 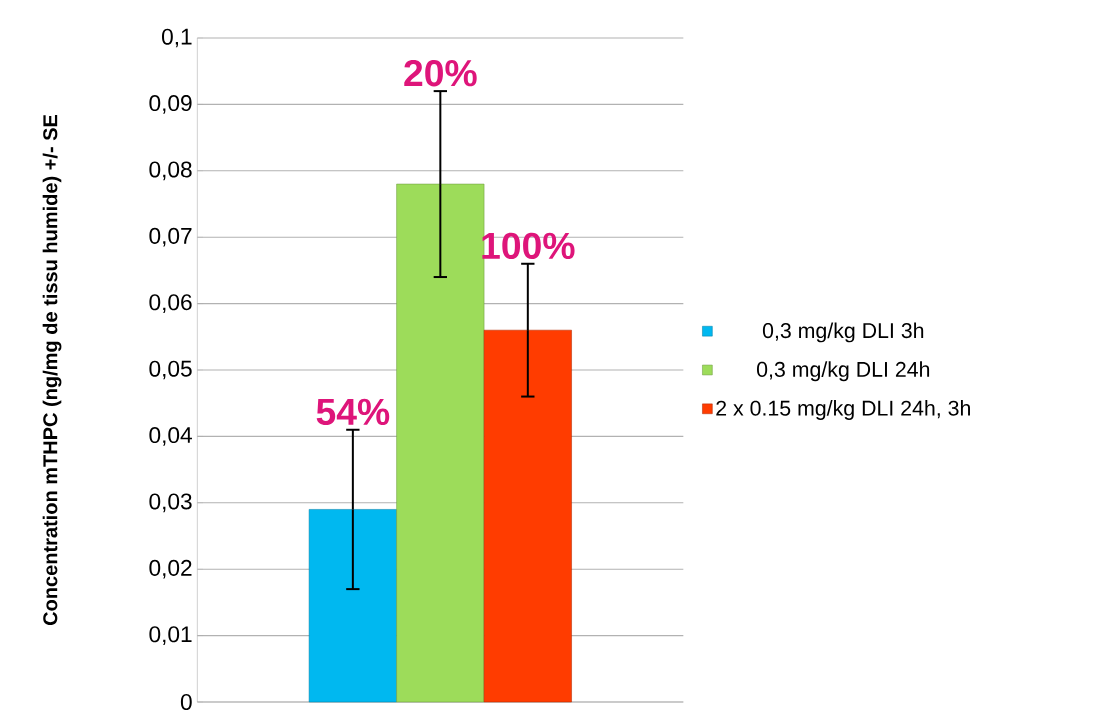 What do you see at coordinates (843, 332) in the screenshot?
I see `legend-label: 0,3 mg/kg DLI 3h` at bounding box center [843, 332].